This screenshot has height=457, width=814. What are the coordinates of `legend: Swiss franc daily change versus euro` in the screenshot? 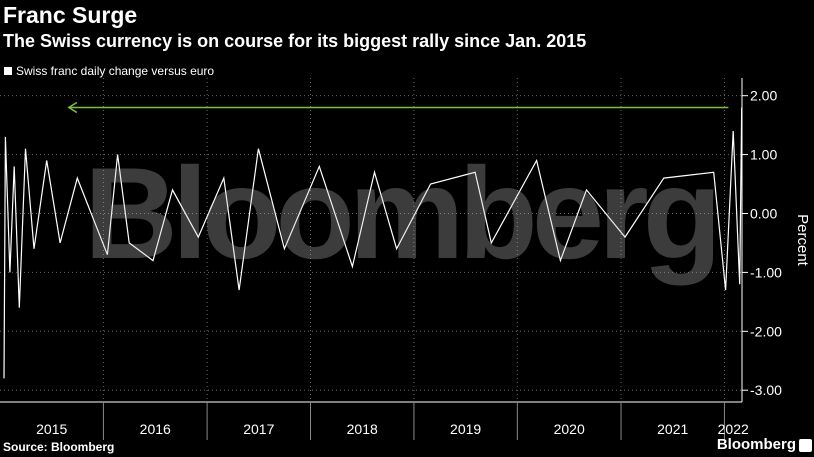 It's located at (109, 71).